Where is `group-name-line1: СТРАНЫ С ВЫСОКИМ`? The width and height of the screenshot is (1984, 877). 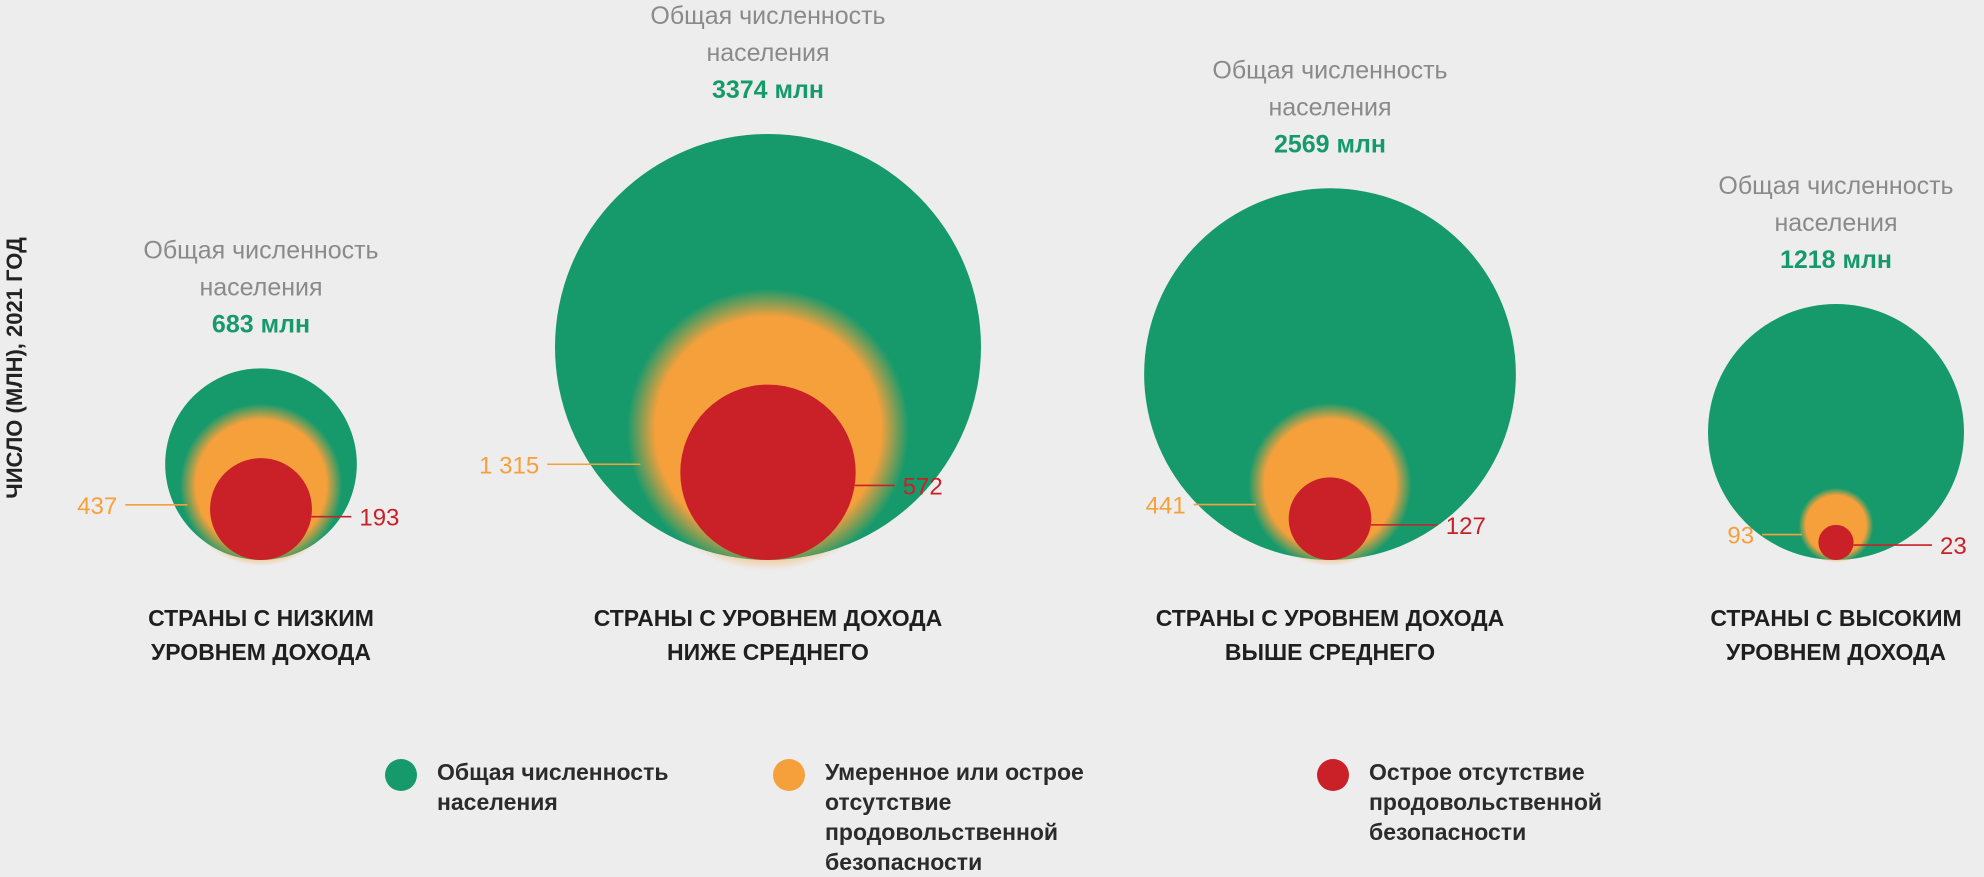 group-name-line1: СТРАНЫ С ВЫСОКИМ is located at coordinates (1835, 618).